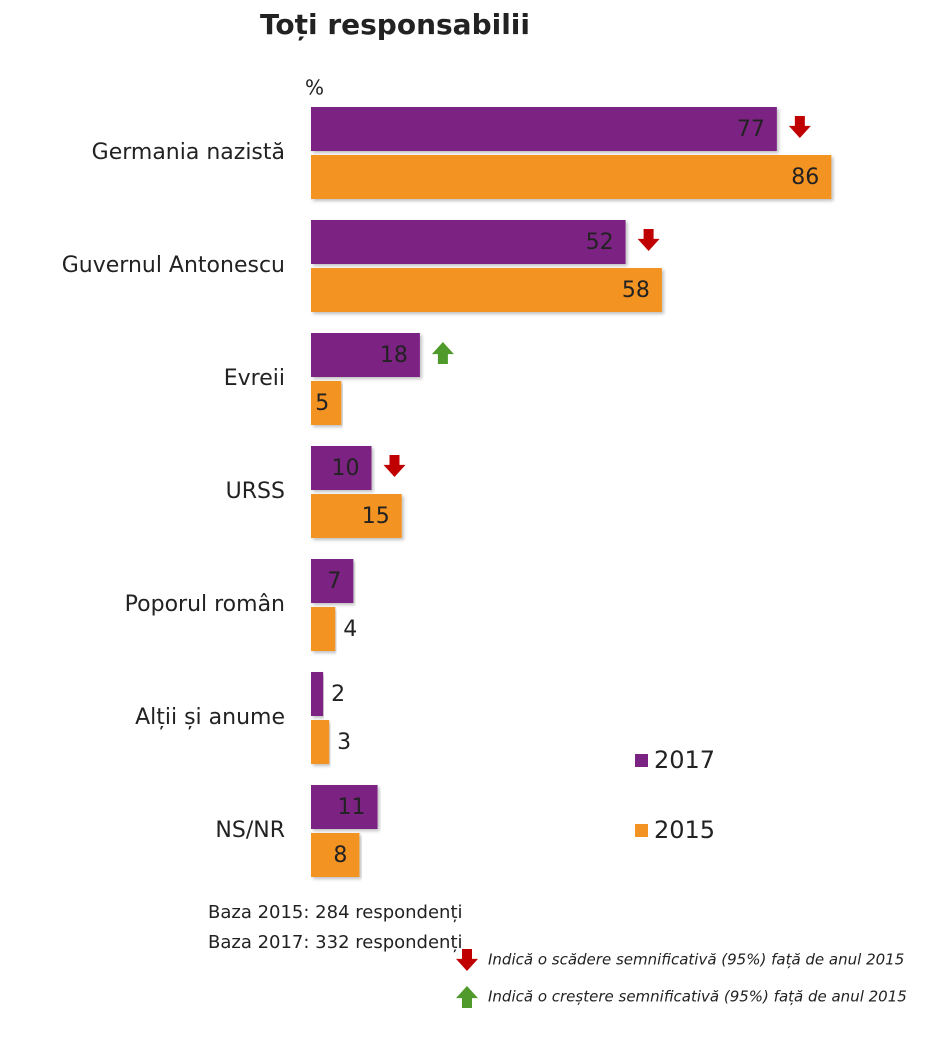  I want to click on data-label: 10, so click(346, 468).